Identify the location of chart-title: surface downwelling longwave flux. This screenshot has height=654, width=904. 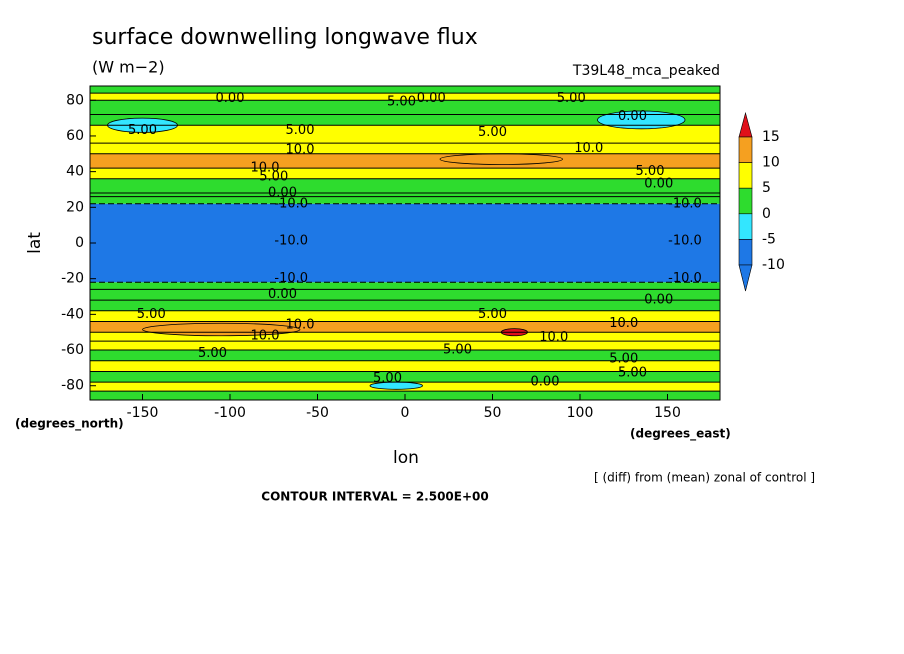
(285, 37).